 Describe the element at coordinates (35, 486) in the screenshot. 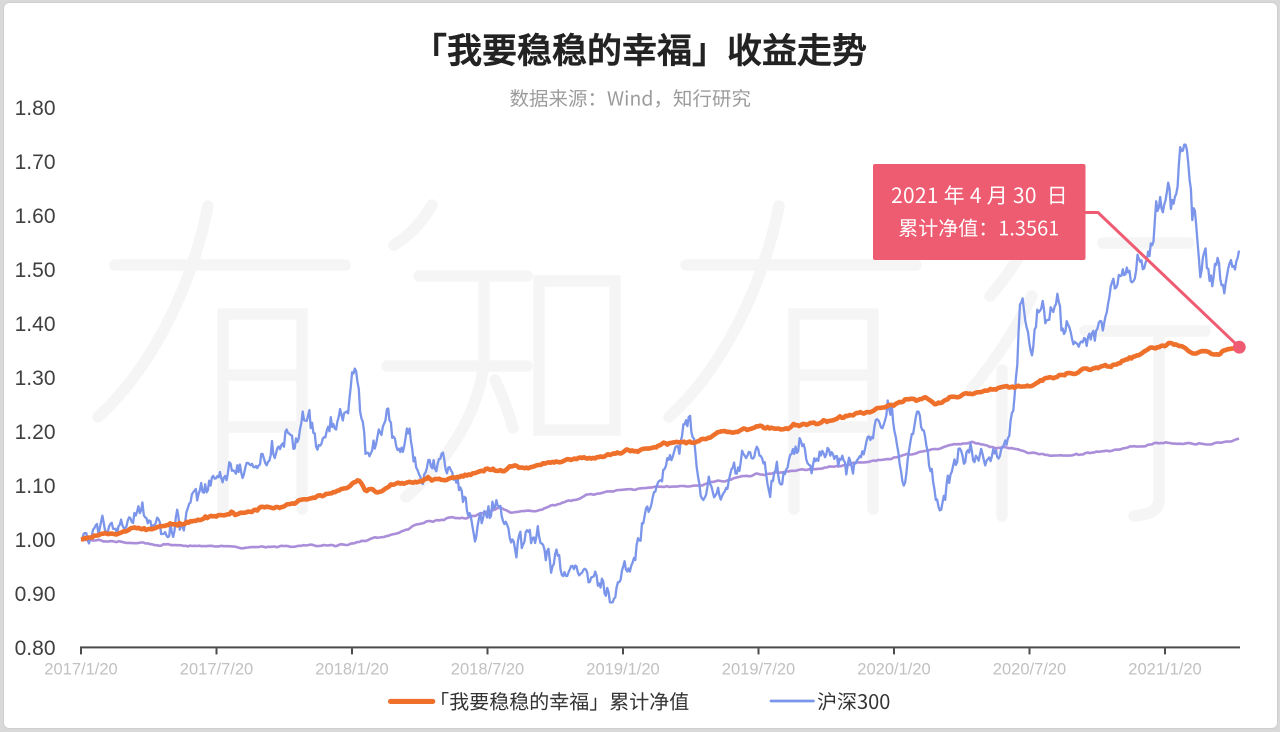

I see `svg-text: 1.10` at that location.